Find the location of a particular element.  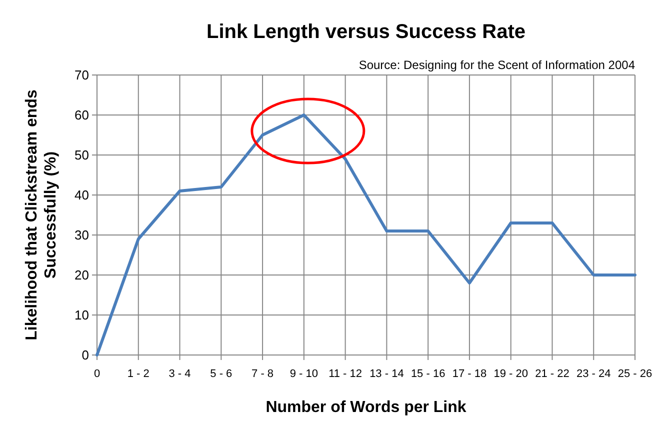

x-tick-label: 7 - 8 is located at coordinates (263, 374).